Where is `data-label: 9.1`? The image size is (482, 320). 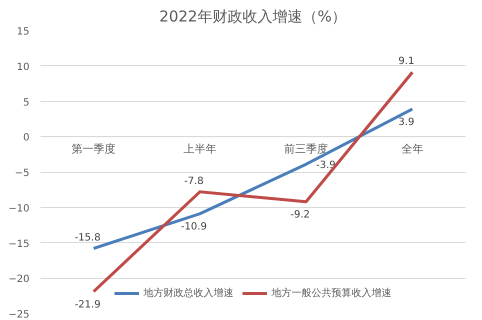 data-label: 9.1 is located at coordinates (406, 62).